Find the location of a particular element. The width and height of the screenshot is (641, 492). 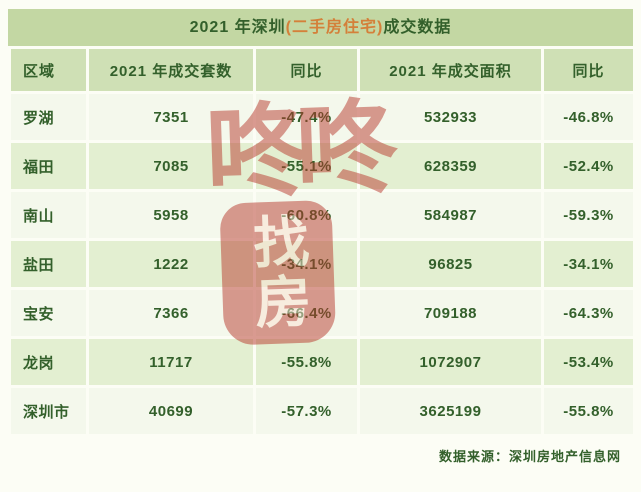

count-yoy-cell: -47.4% is located at coordinates (306, 117).